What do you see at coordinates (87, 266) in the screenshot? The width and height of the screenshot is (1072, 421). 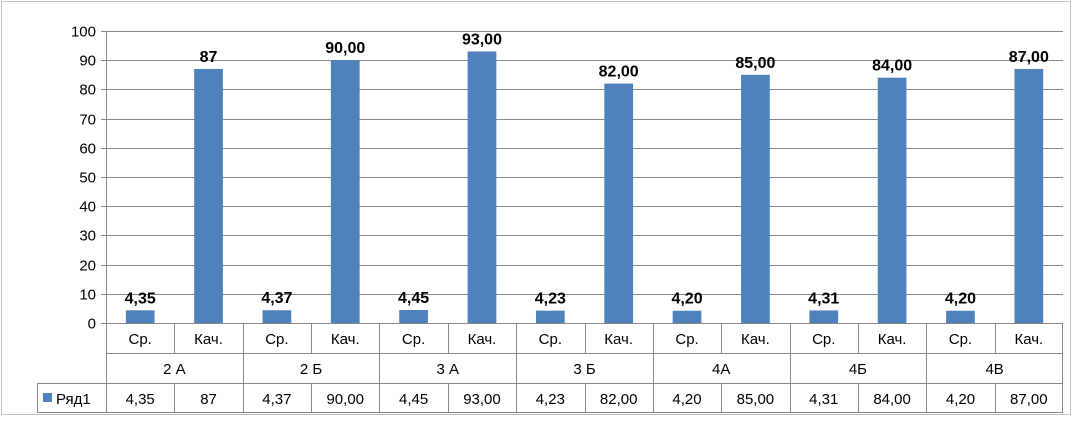 I see `y-tick-label: 20` at bounding box center [87, 266].